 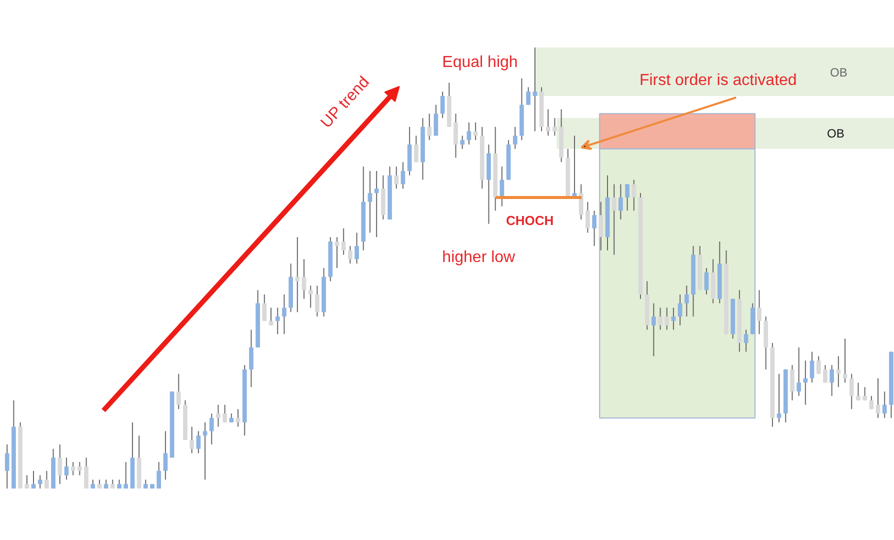 What do you see at coordinates (480, 62) in the screenshot?
I see `annotation: Equal high` at bounding box center [480, 62].